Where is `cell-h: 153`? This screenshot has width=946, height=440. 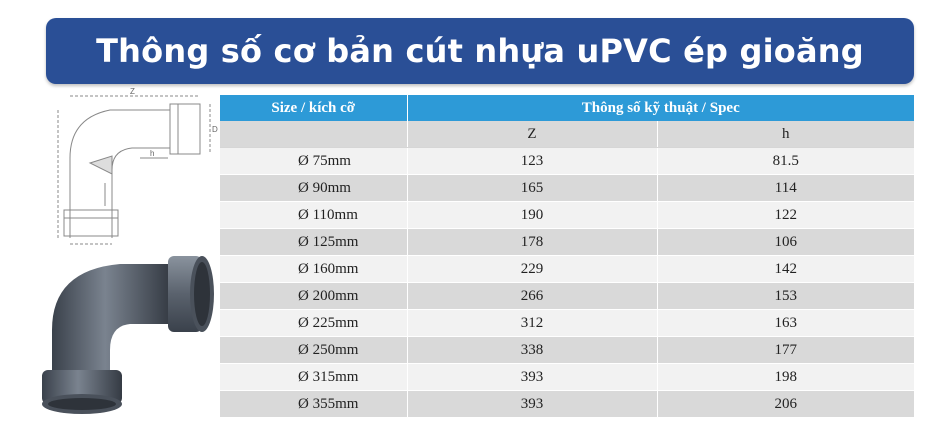 cell-h: 153 is located at coordinates (785, 296).